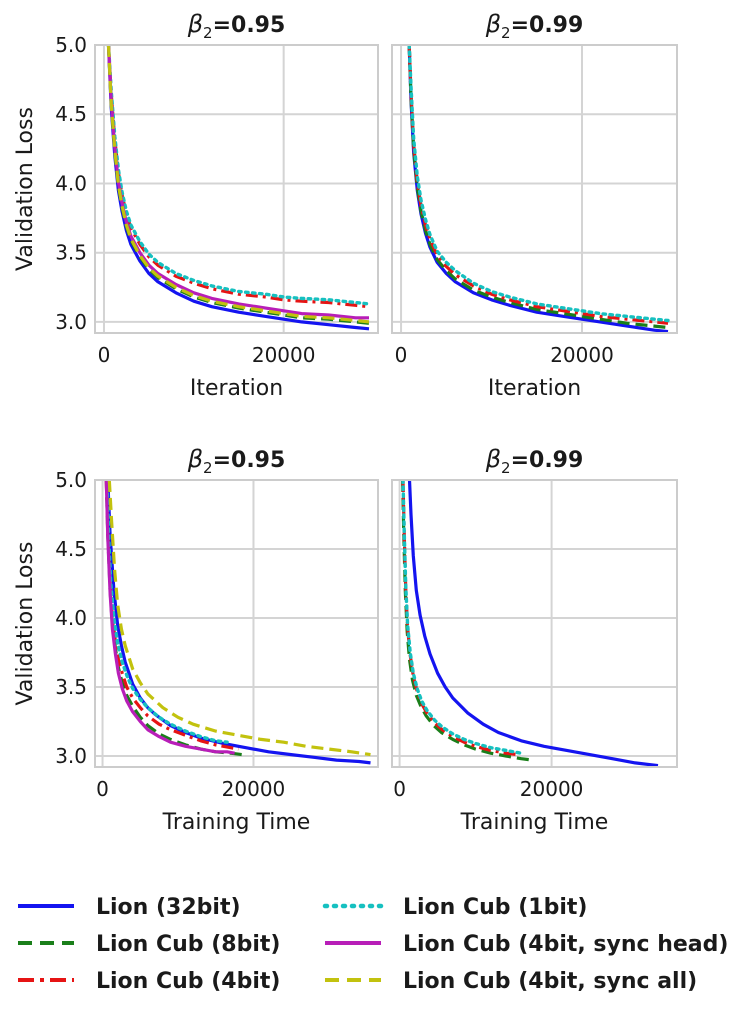 The width and height of the screenshot is (747, 1013). What do you see at coordinates (495, 907) in the screenshot?
I see `legend-label: Lion Cub (1bit)` at bounding box center [495, 907].